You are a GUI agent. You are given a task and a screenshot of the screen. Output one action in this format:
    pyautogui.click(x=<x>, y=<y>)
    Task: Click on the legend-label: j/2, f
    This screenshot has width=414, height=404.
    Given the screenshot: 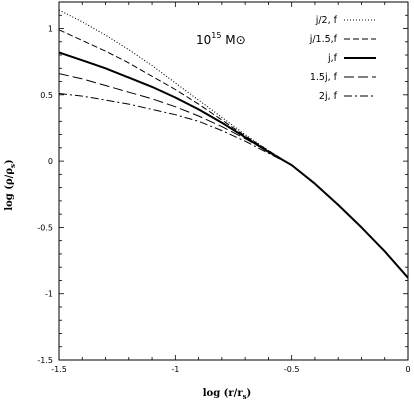 What is the action you would take?
    pyautogui.click(x=326, y=20)
    